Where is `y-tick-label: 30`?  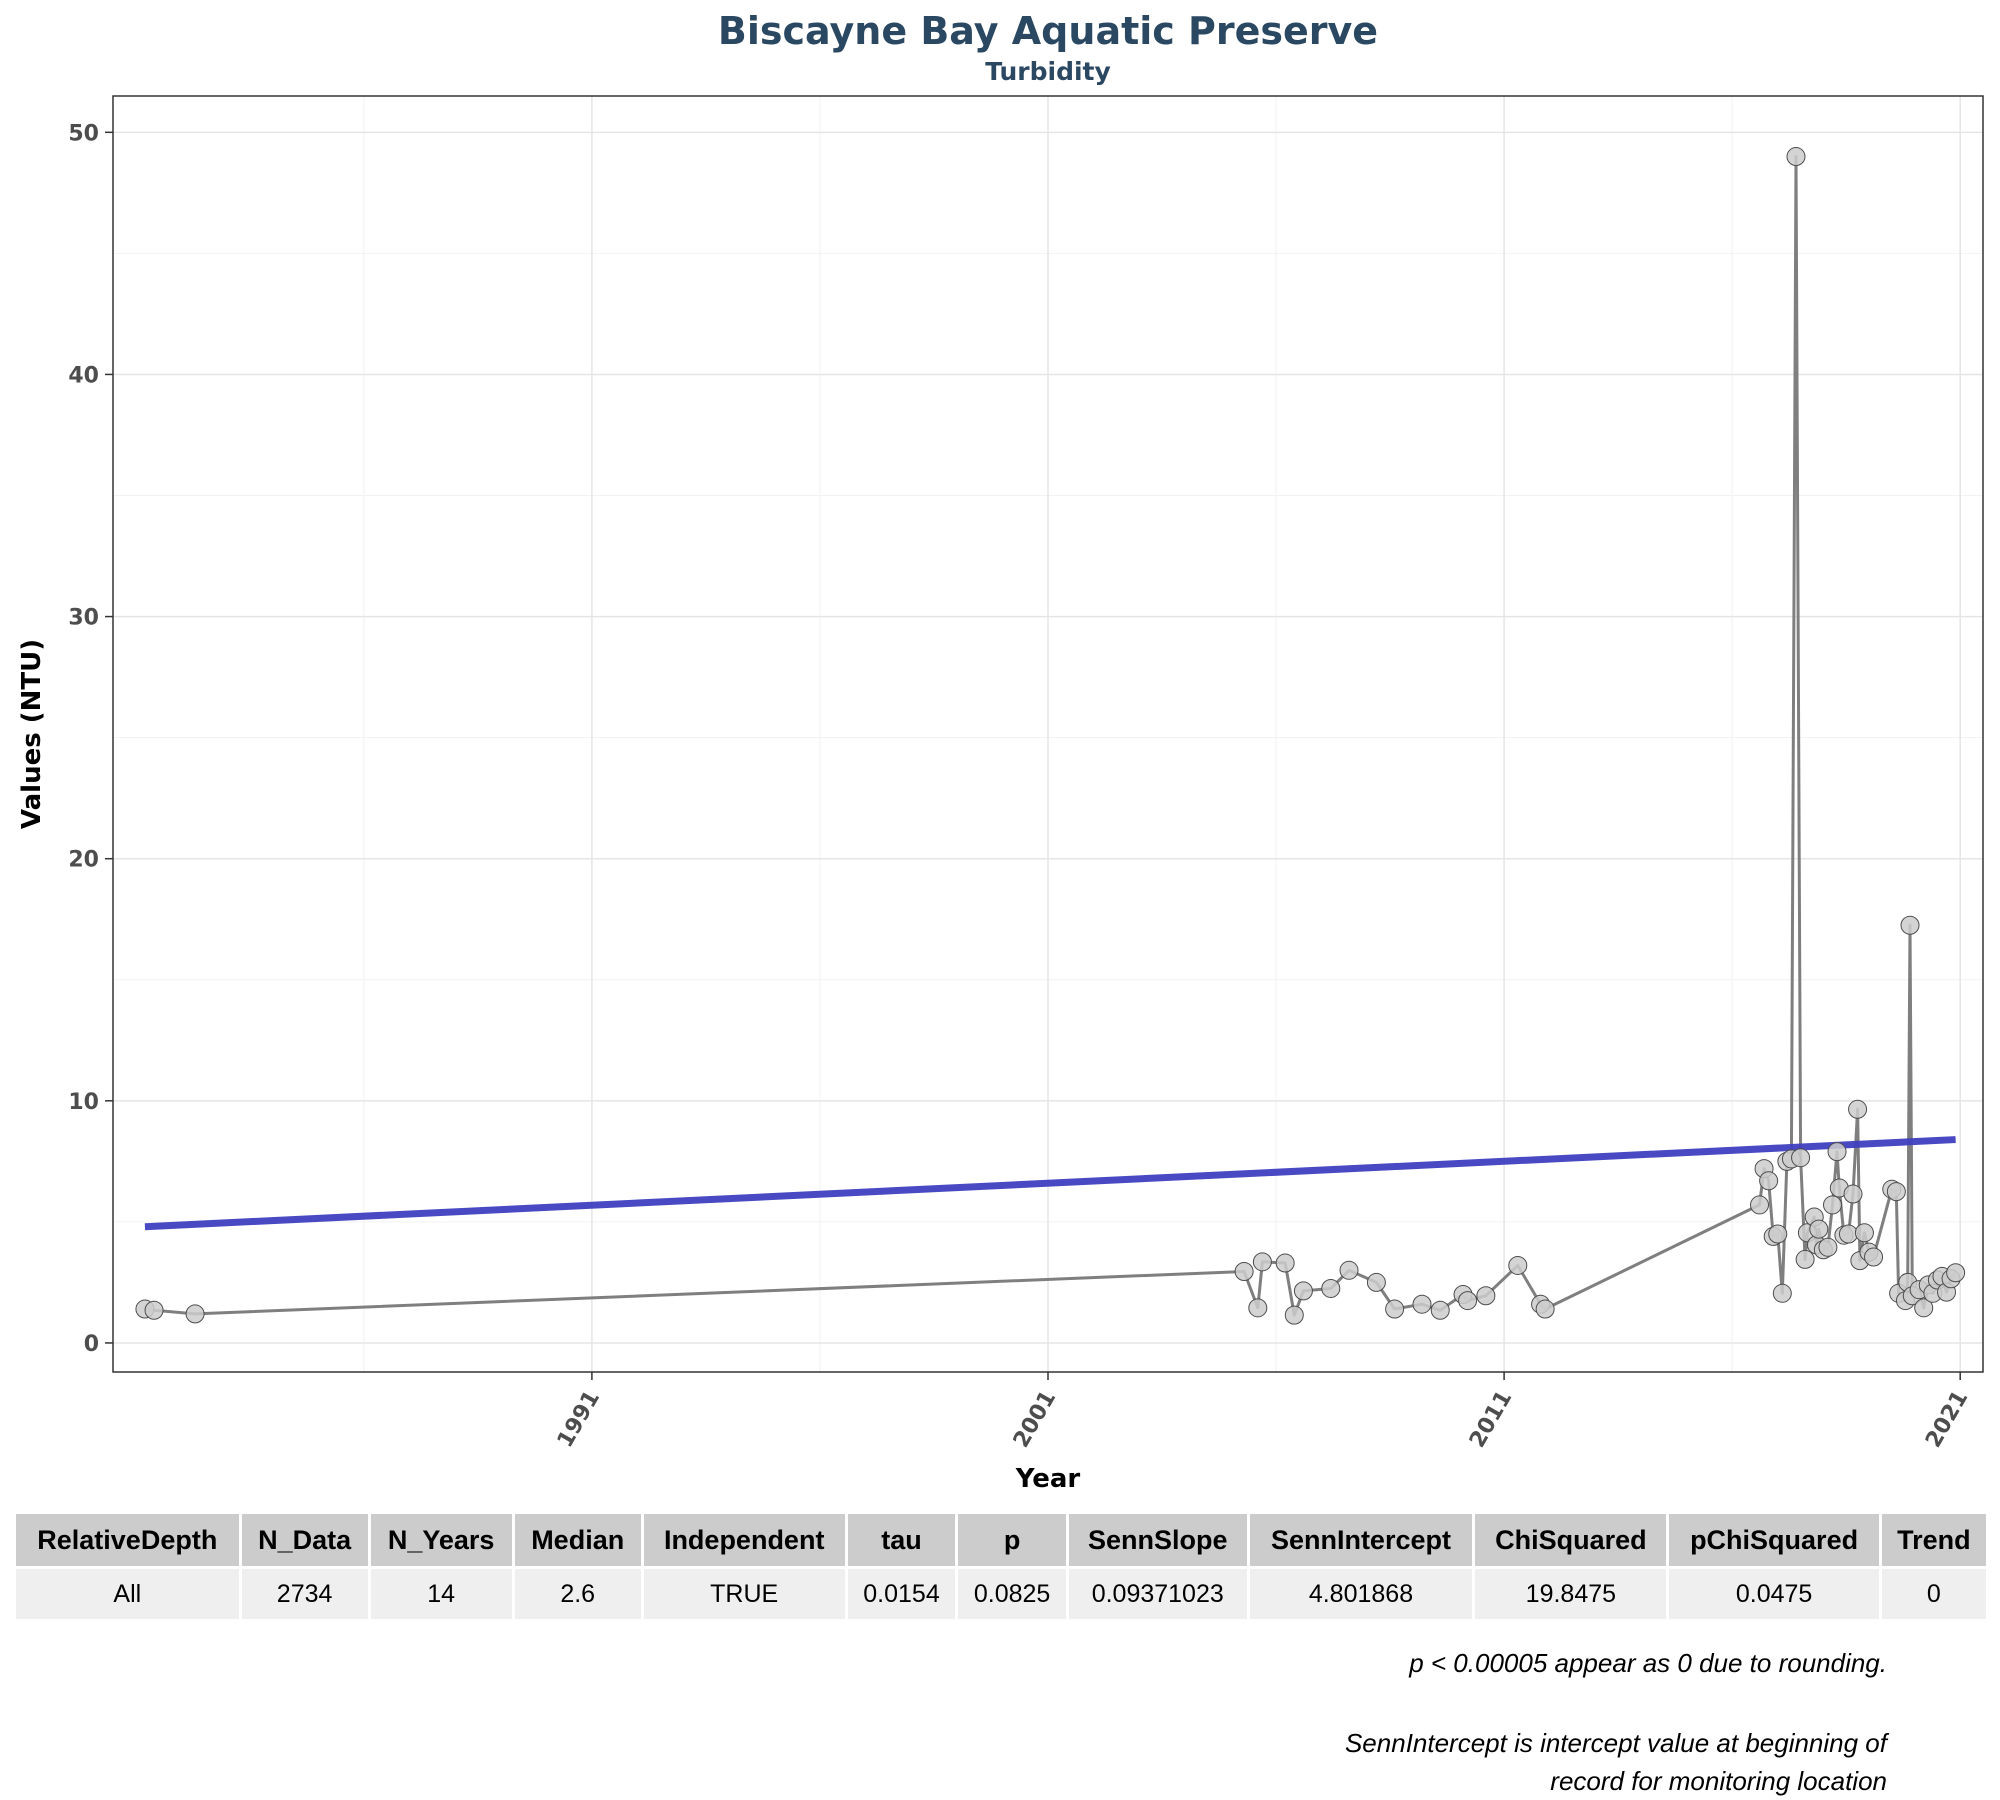
y-tick-label: 30 is located at coordinates (83, 618).